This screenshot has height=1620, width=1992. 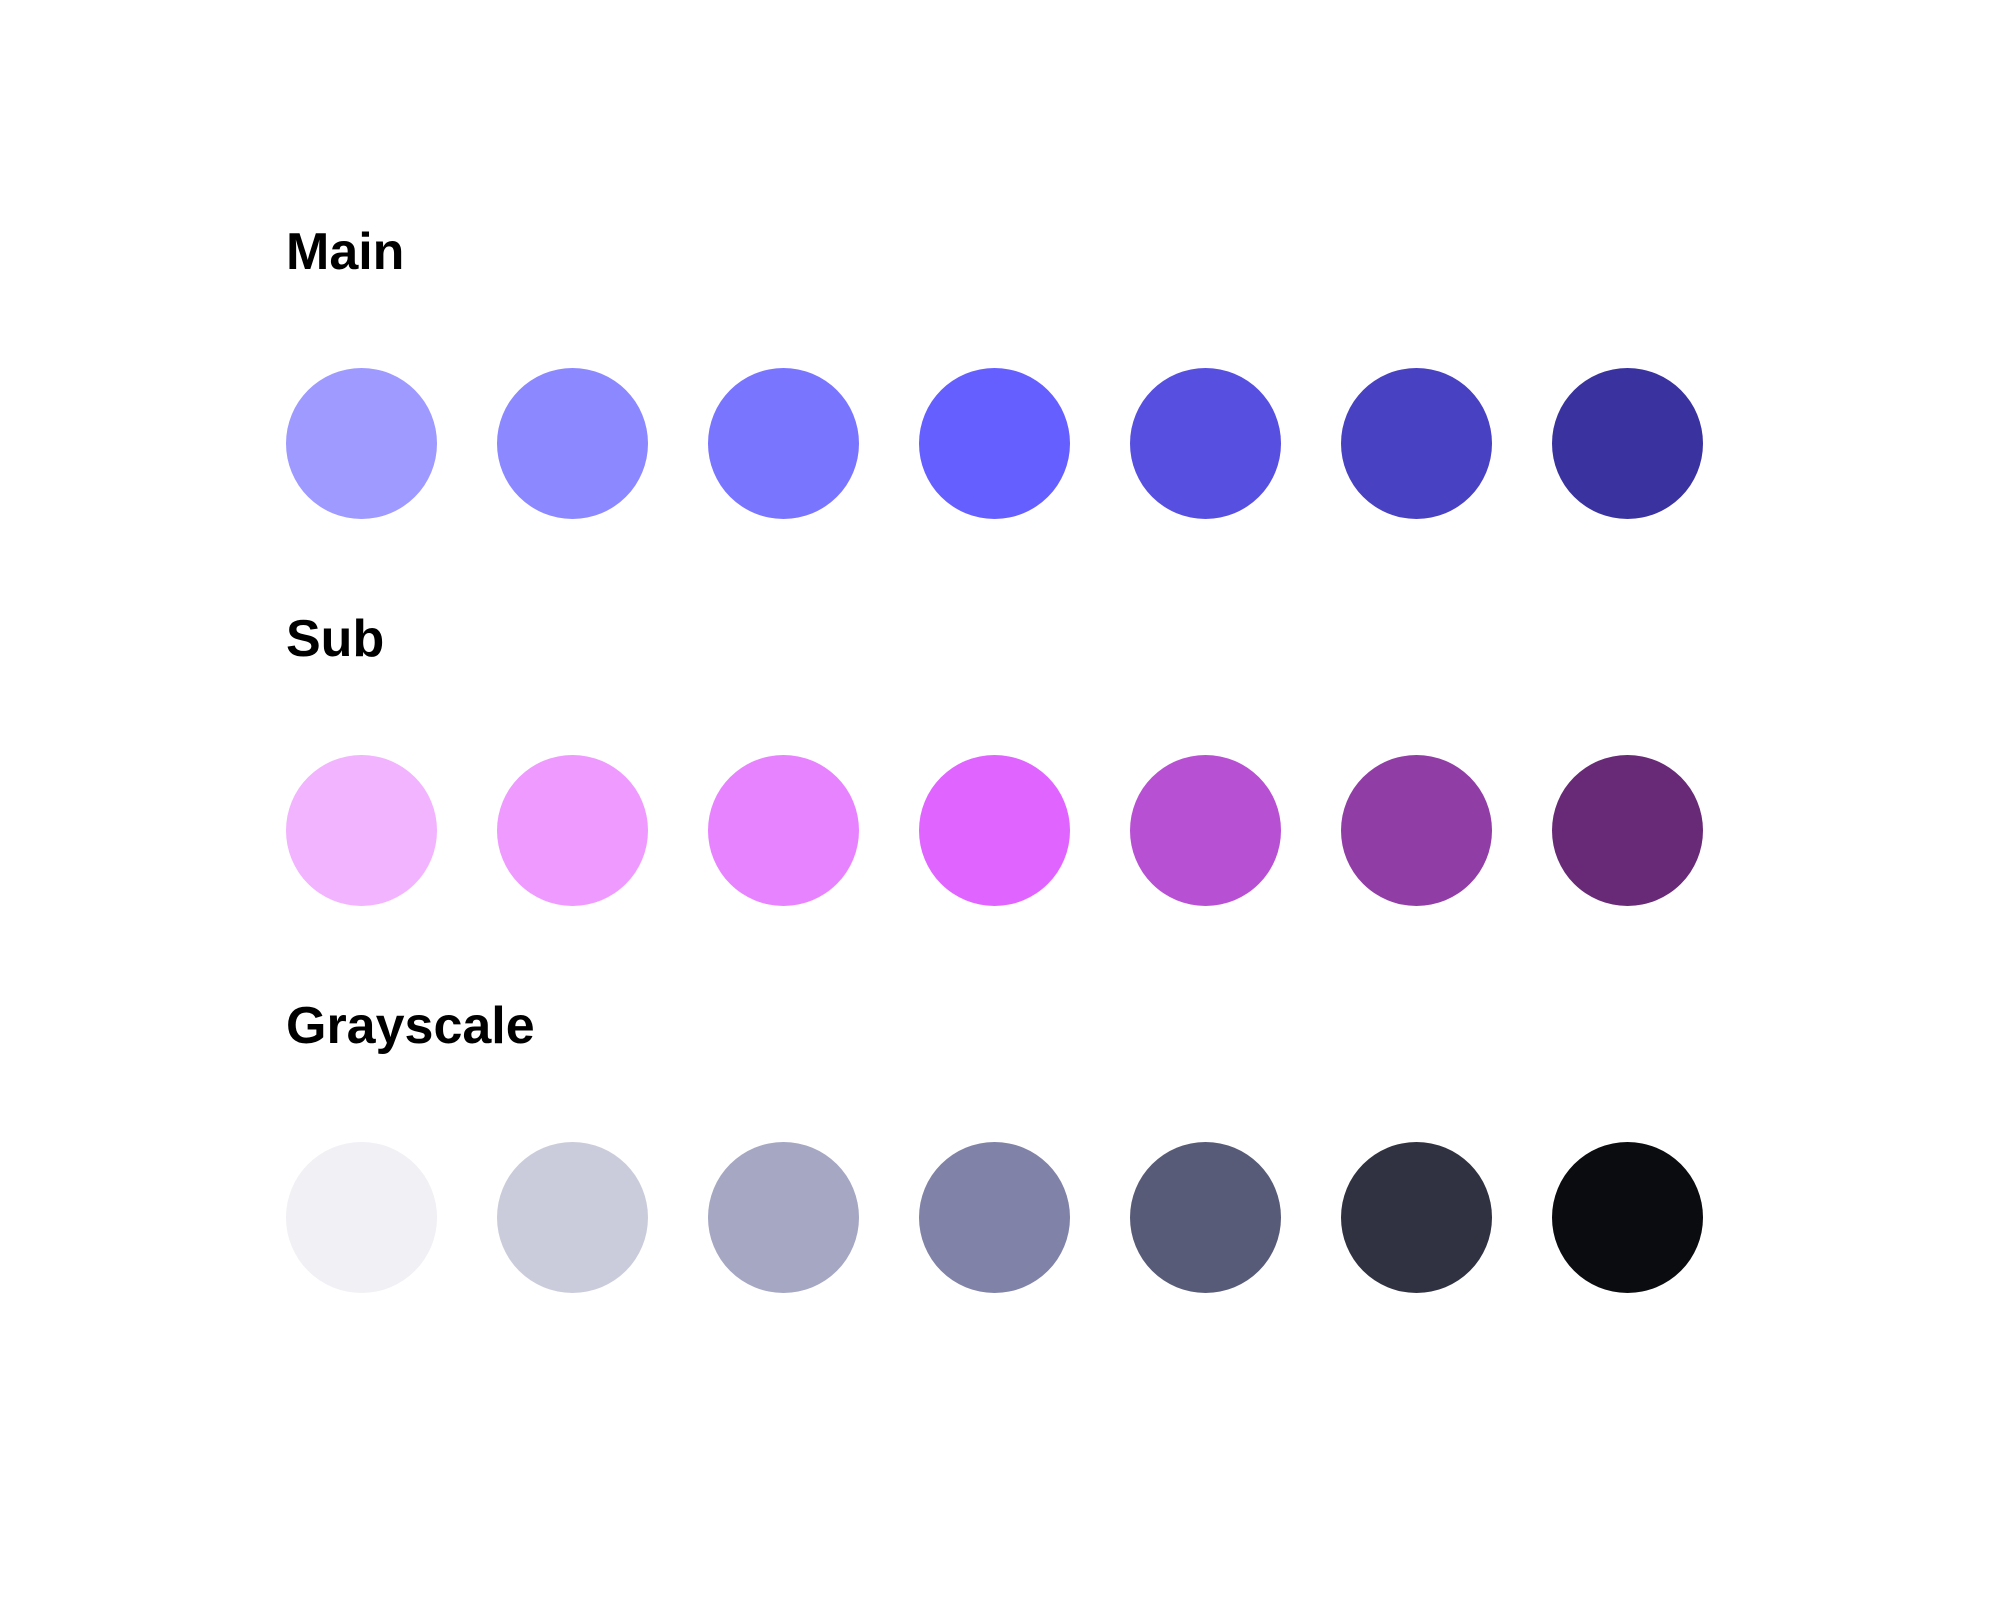 I want to click on main-palette-section: Main, so click(x=996, y=371).